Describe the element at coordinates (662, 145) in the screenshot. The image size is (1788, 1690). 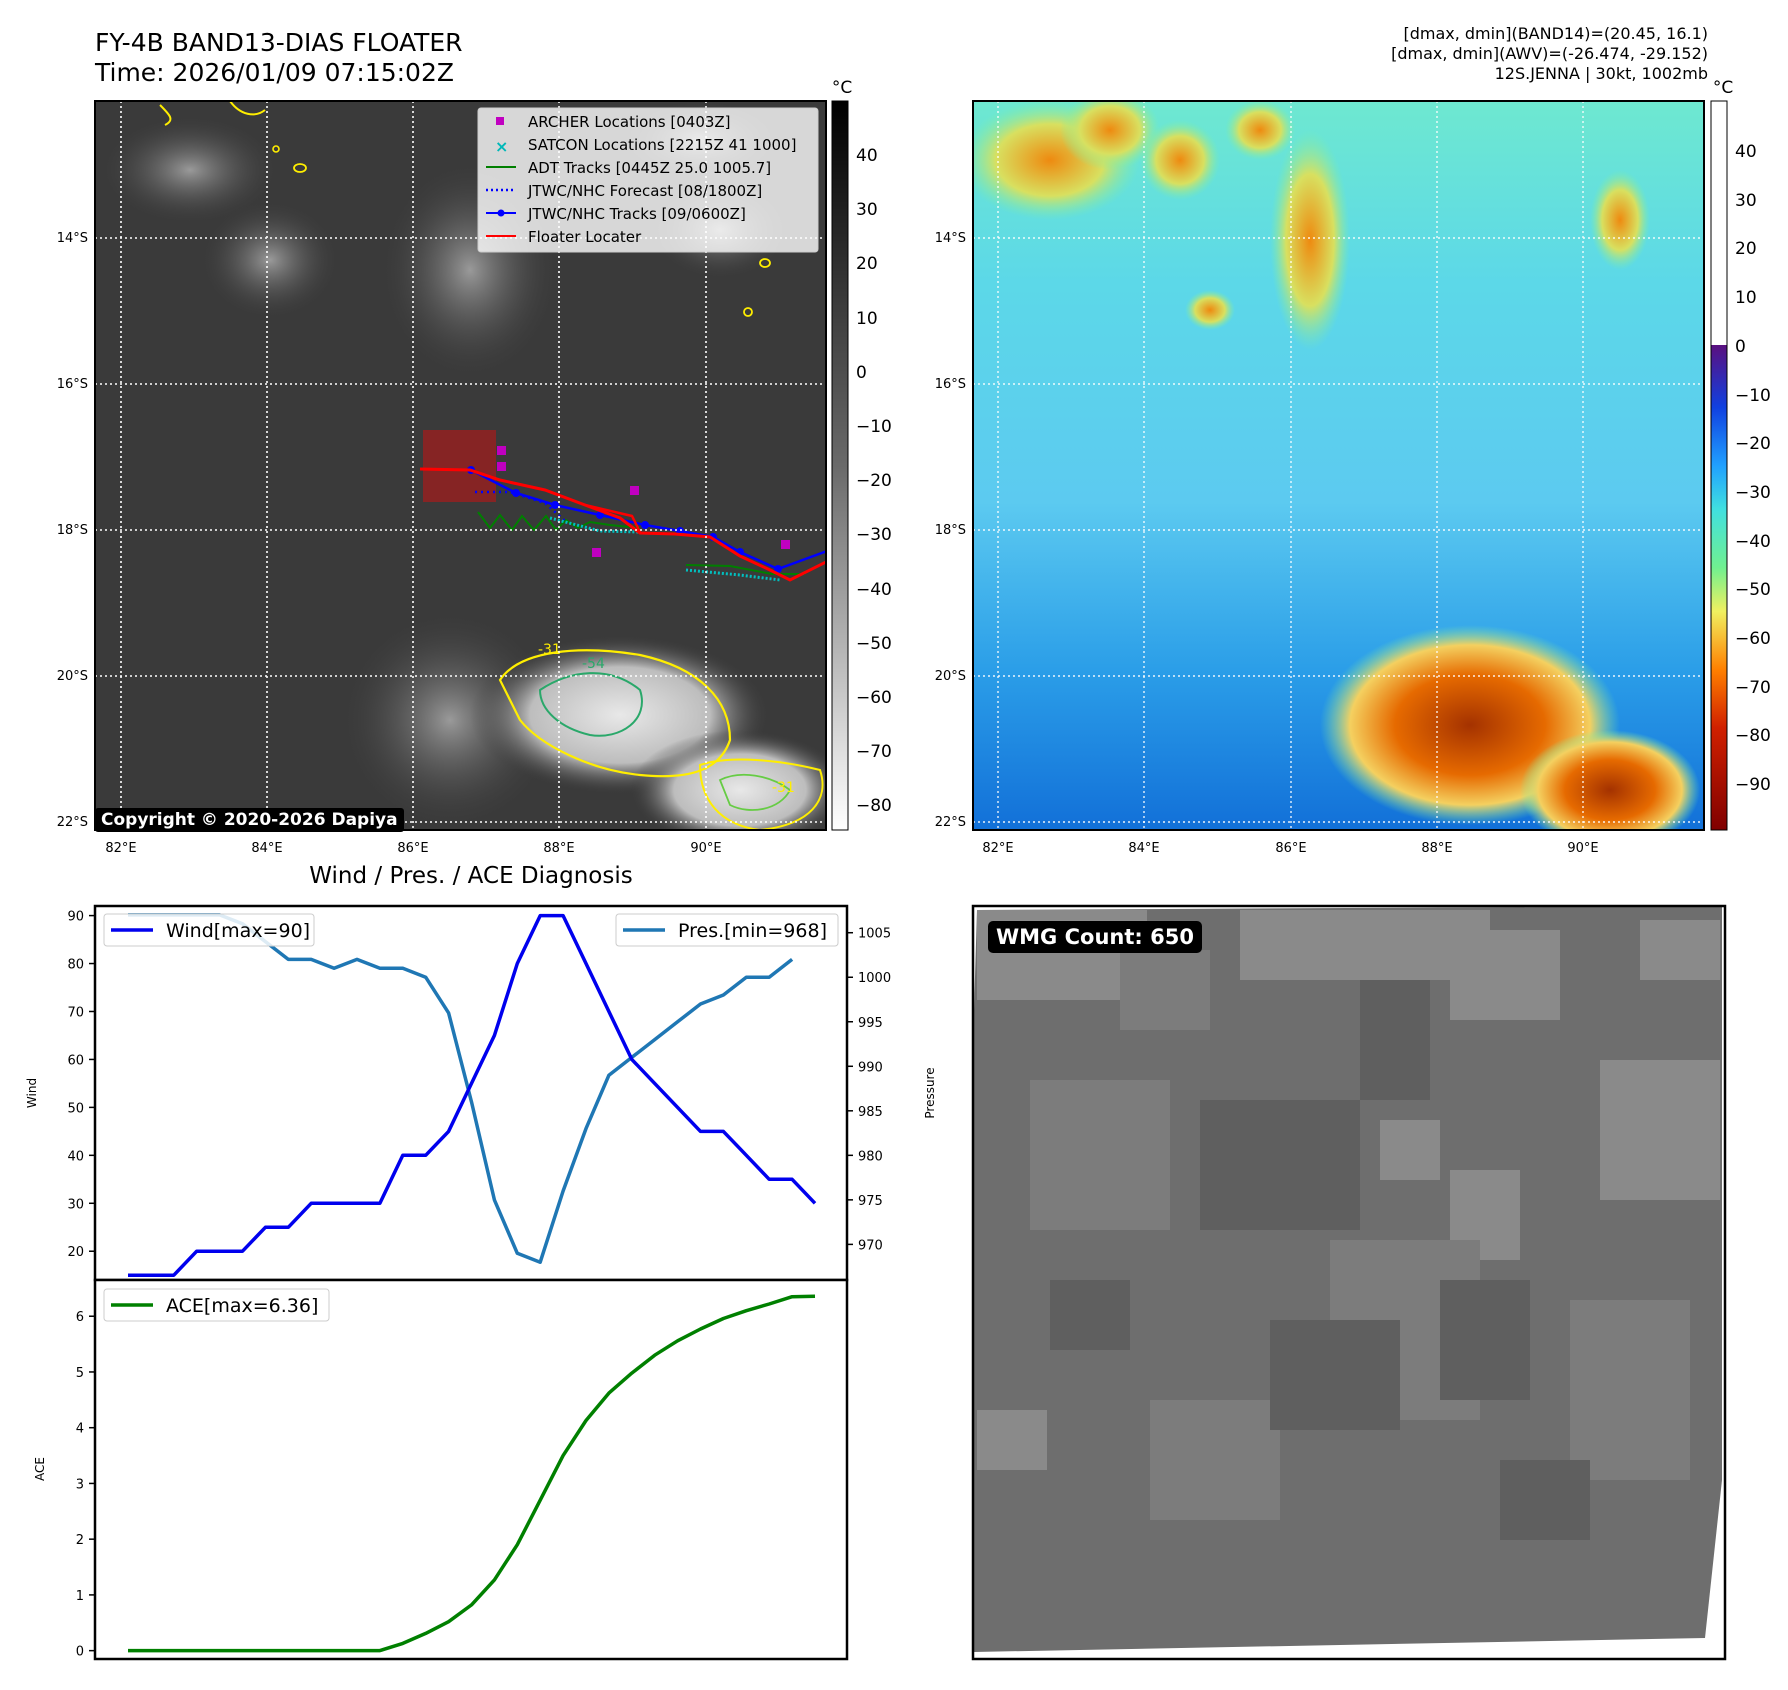
I see `legend-label-satcon: SATCON Locations [2215Z 41 1000]` at that location.